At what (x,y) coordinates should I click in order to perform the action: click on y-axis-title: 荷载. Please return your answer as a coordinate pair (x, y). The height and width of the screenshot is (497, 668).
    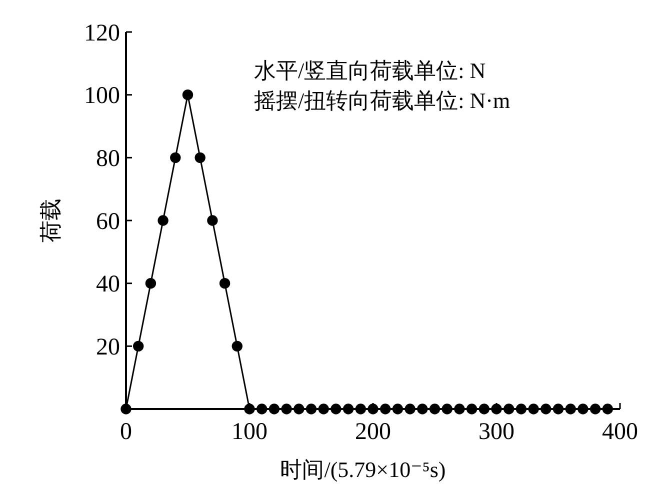
    Looking at the image, I should click on (50, 220).